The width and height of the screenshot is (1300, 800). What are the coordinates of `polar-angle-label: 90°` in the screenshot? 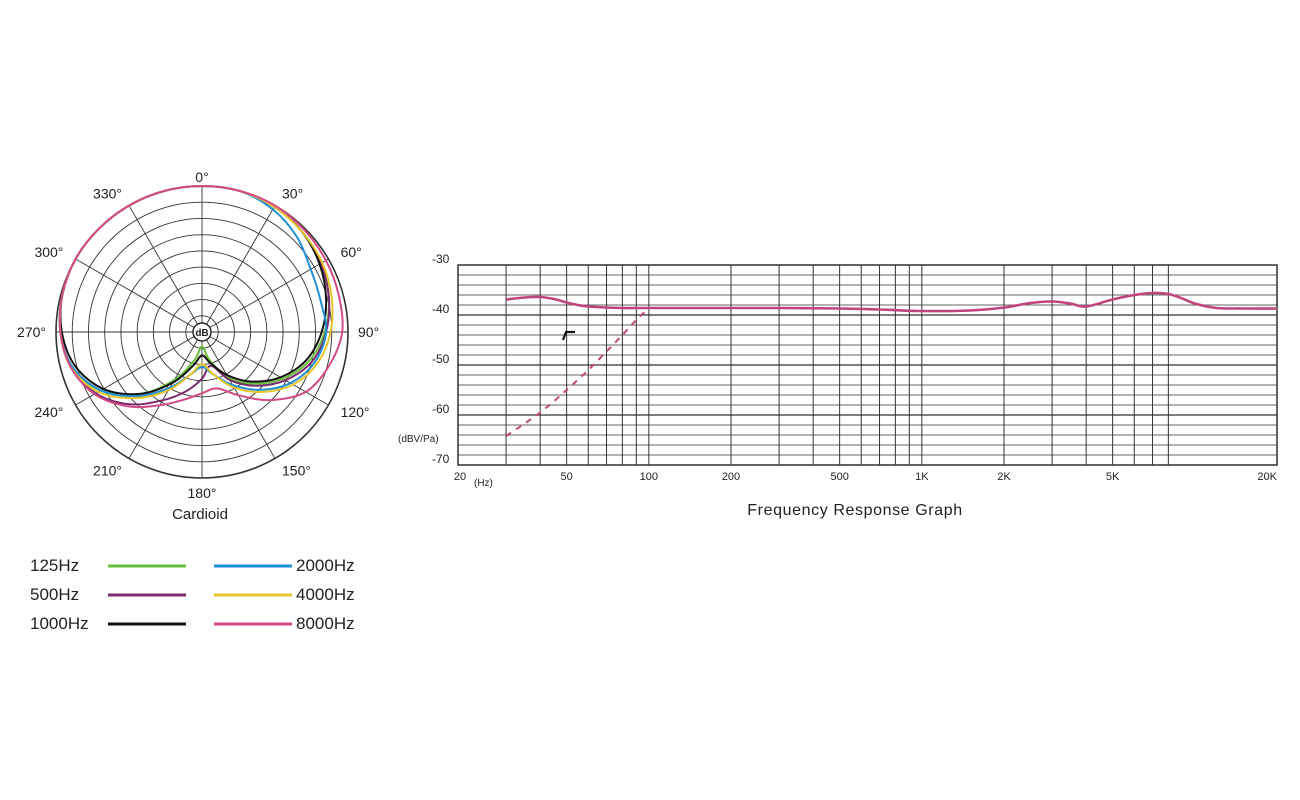 It's located at (368, 332).